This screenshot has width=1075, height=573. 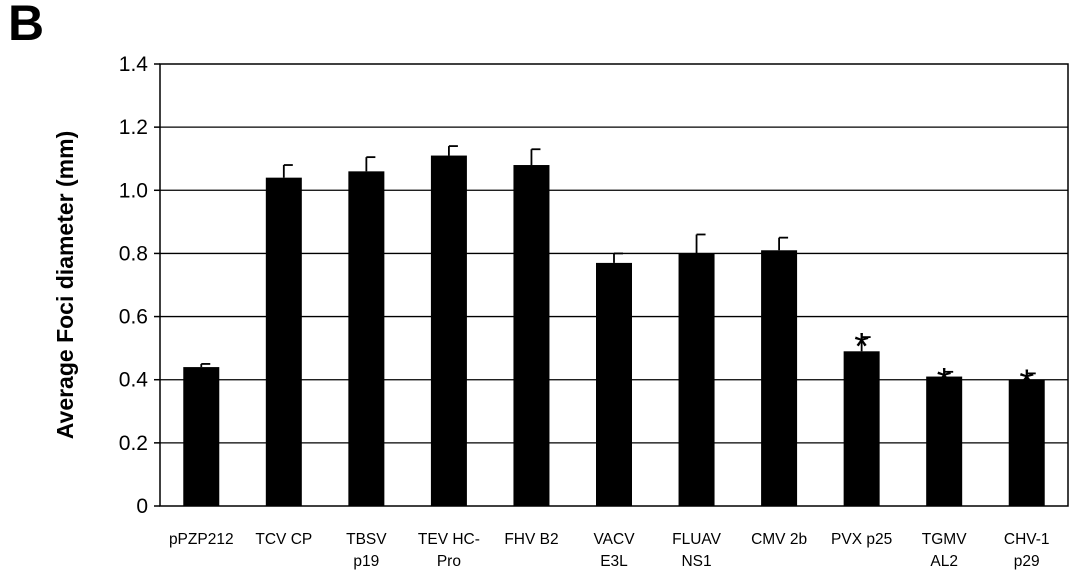 I want to click on panel-label: B, so click(x=26, y=25).